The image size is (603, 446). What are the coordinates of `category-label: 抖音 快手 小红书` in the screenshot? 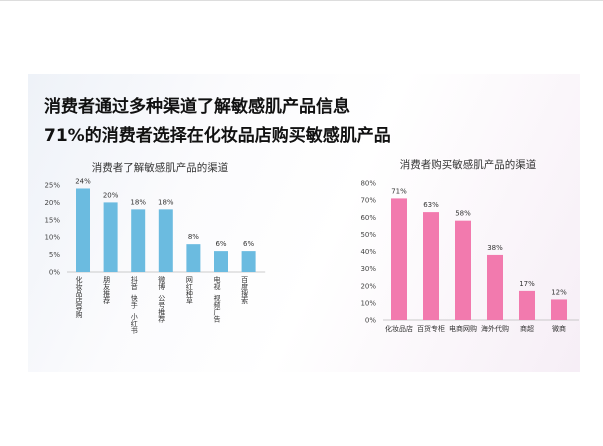 It's located at (134, 305).